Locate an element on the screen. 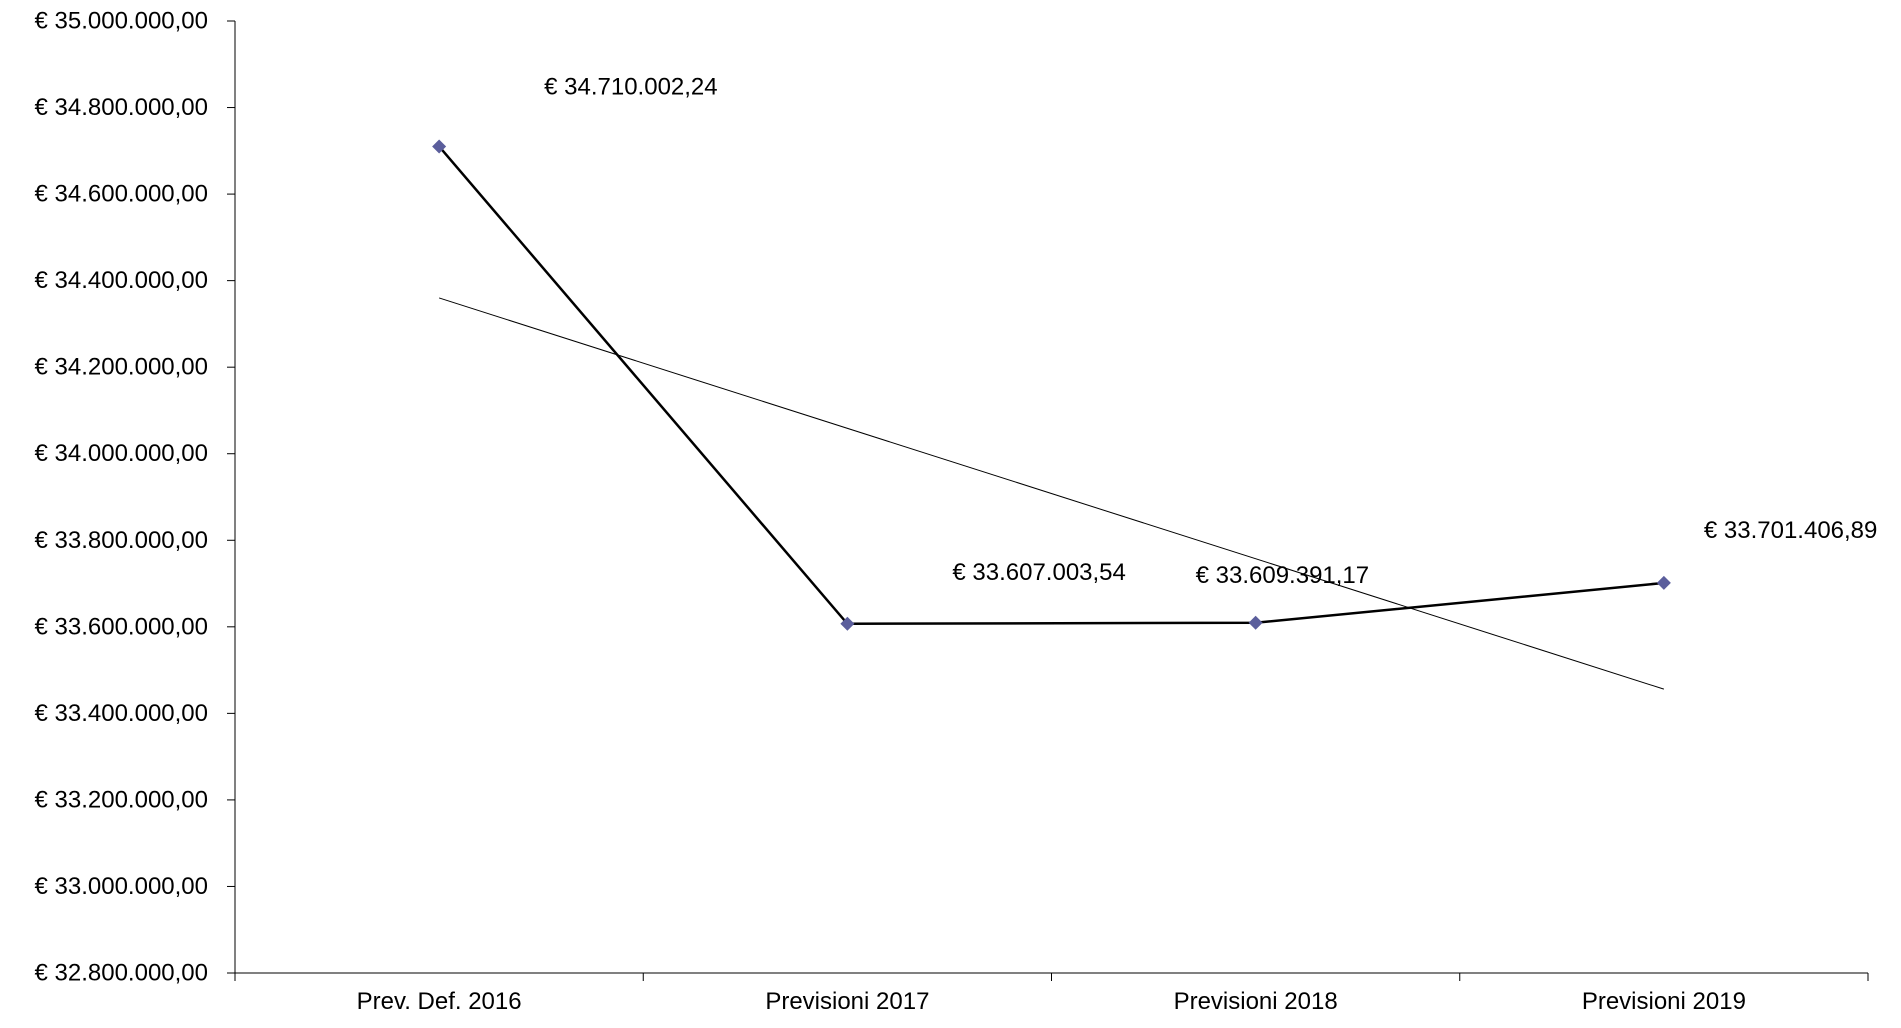  y-tick-label: € 32.800.000,00 is located at coordinates (122, 973).